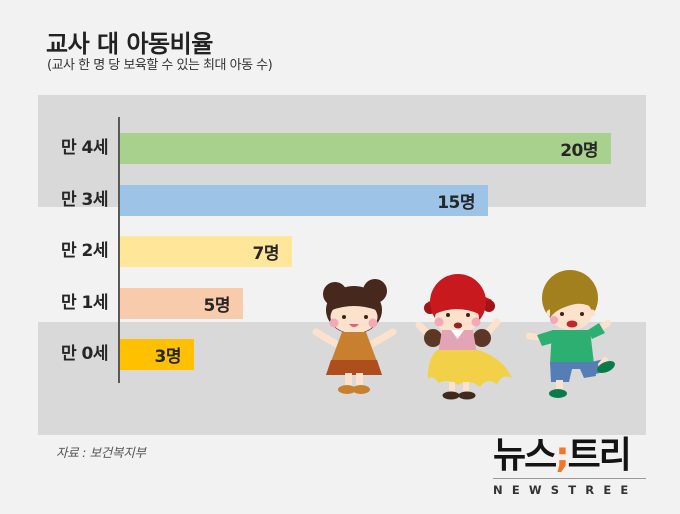 The height and width of the screenshot is (514, 680). I want to click on bar-2: 7명, so click(206, 251).